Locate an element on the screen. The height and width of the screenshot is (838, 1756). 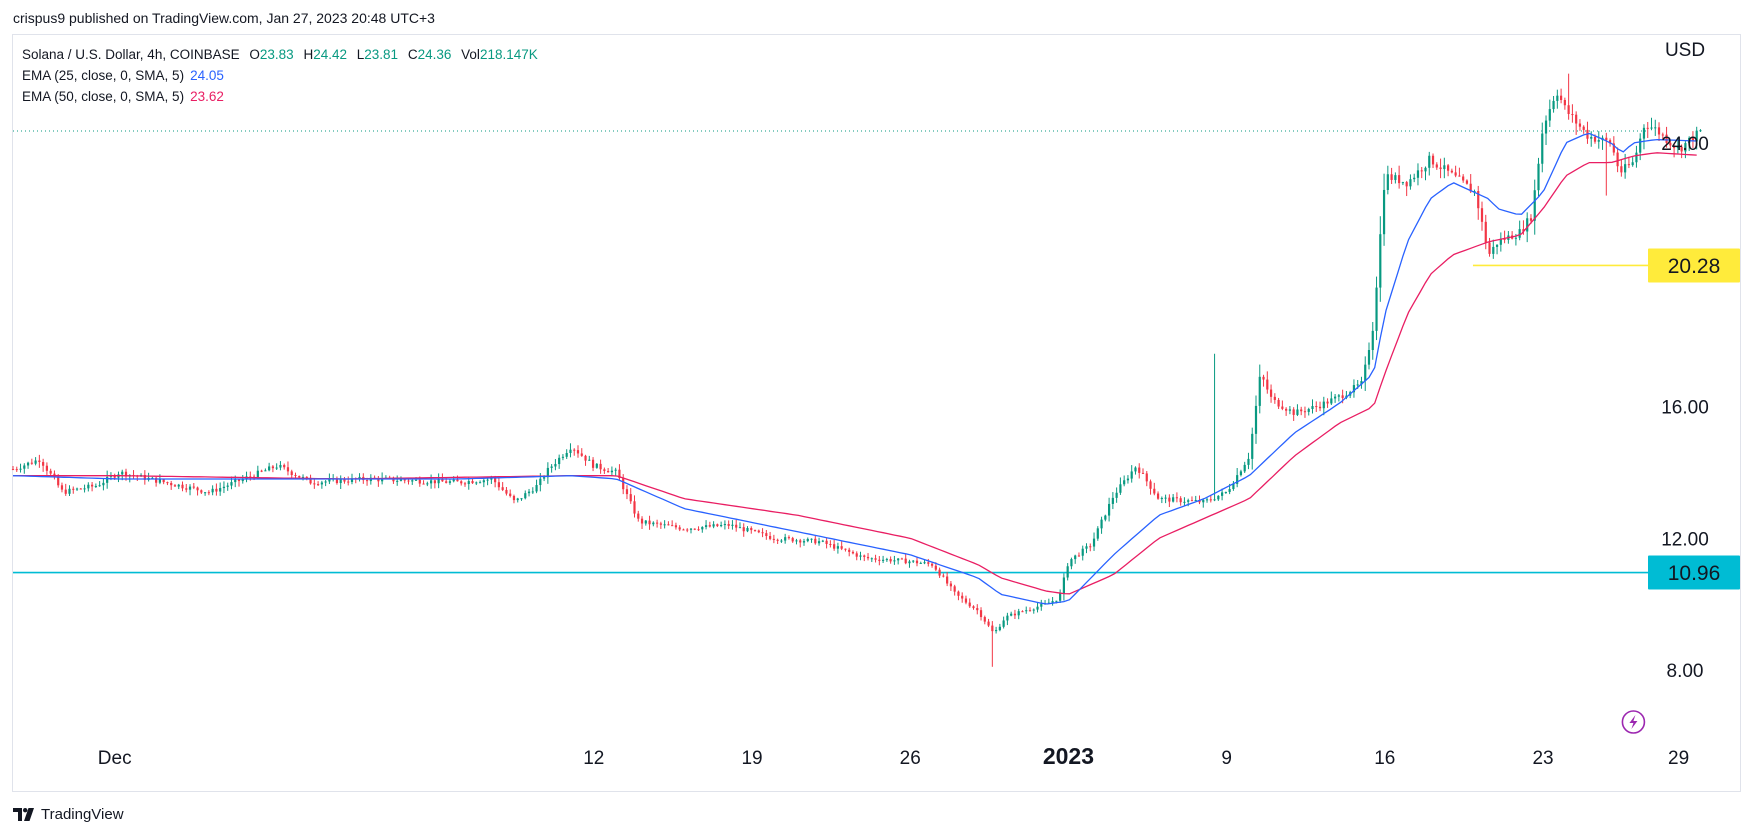
price-tick-label: 24.00 is located at coordinates (1685, 144).